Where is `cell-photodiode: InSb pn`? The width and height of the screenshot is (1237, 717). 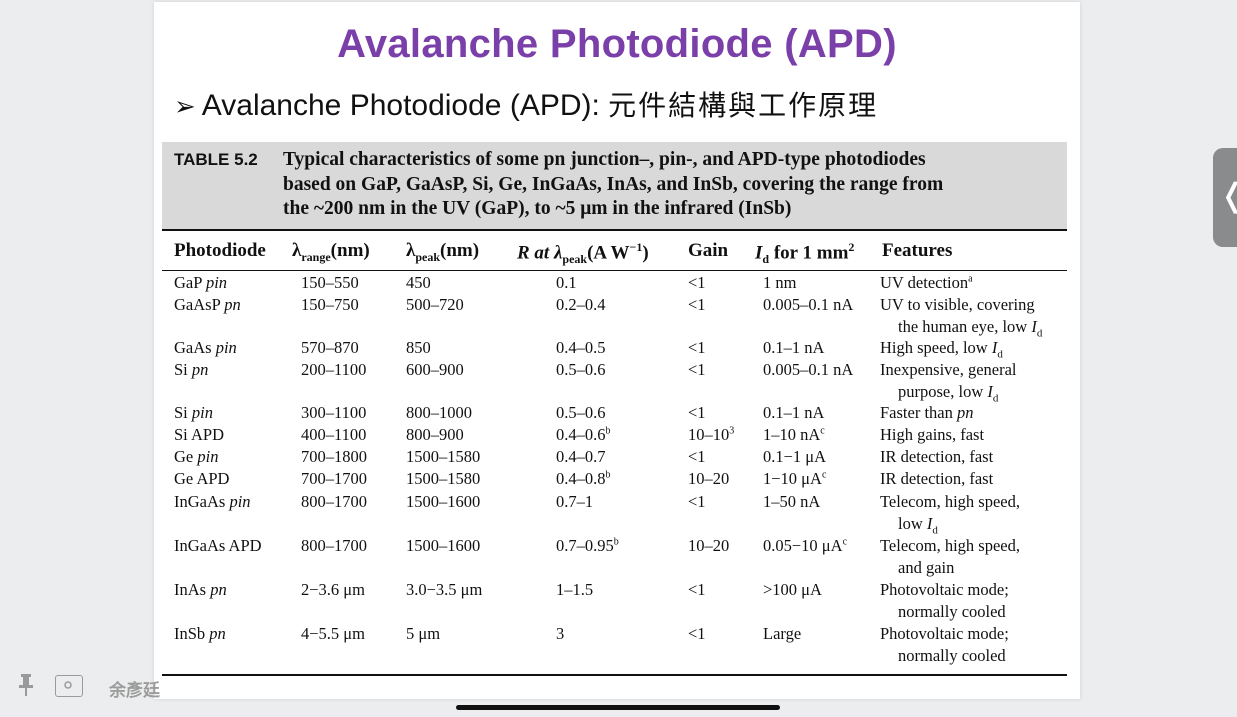
cell-photodiode: InSb pn is located at coordinates (200, 633).